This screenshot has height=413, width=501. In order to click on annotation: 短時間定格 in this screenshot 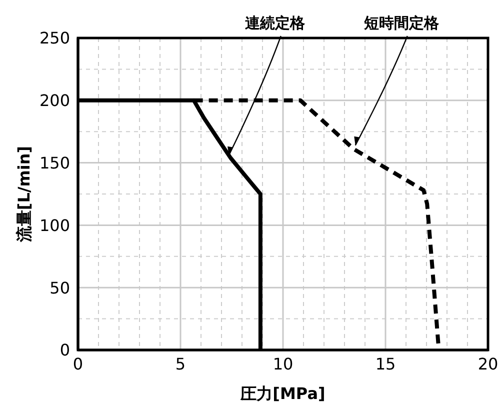, I will do `click(401, 23)`.